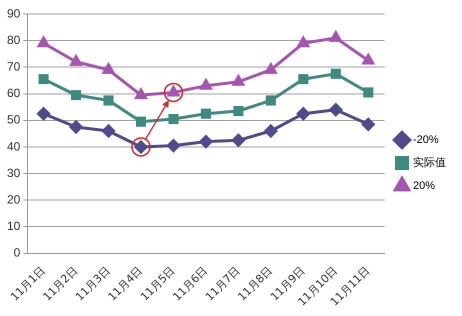 The width and height of the screenshot is (462, 316). What do you see at coordinates (13, 199) in the screenshot?
I see `y-tick-label: 20` at bounding box center [13, 199].